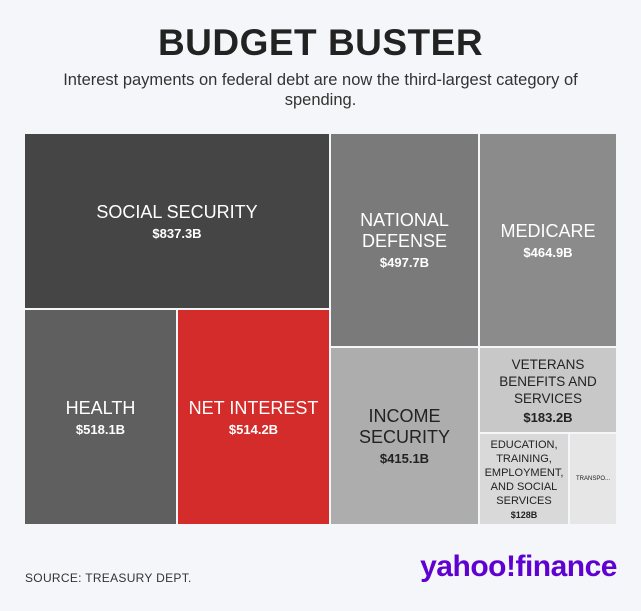 This screenshot has height=611, width=641. What do you see at coordinates (100, 407) in the screenshot?
I see `tile-label: HEALTH` at bounding box center [100, 407].